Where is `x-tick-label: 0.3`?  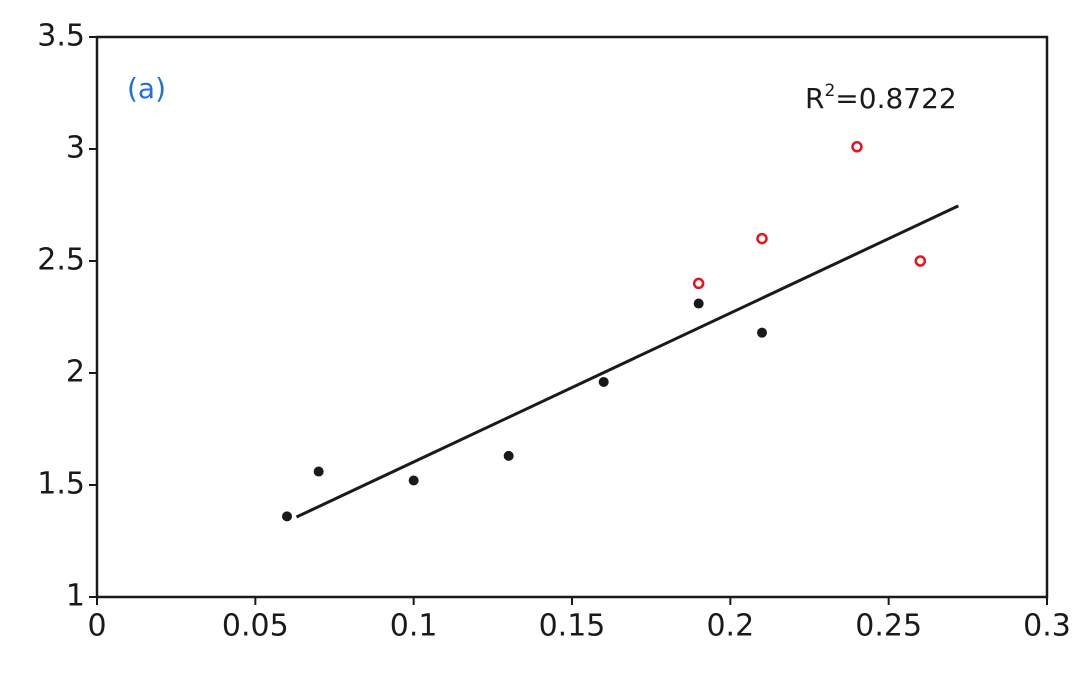
x-tick-label: 0.3 is located at coordinates (1047, 626).